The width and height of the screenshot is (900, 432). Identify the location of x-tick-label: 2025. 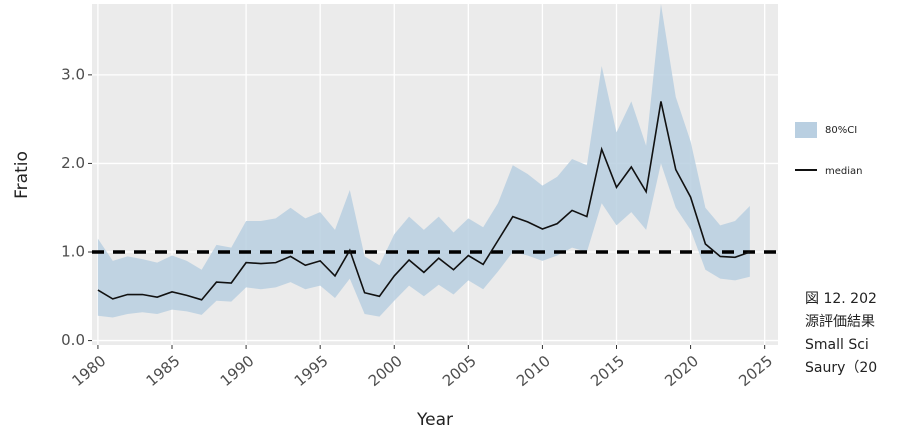
(755, 371).